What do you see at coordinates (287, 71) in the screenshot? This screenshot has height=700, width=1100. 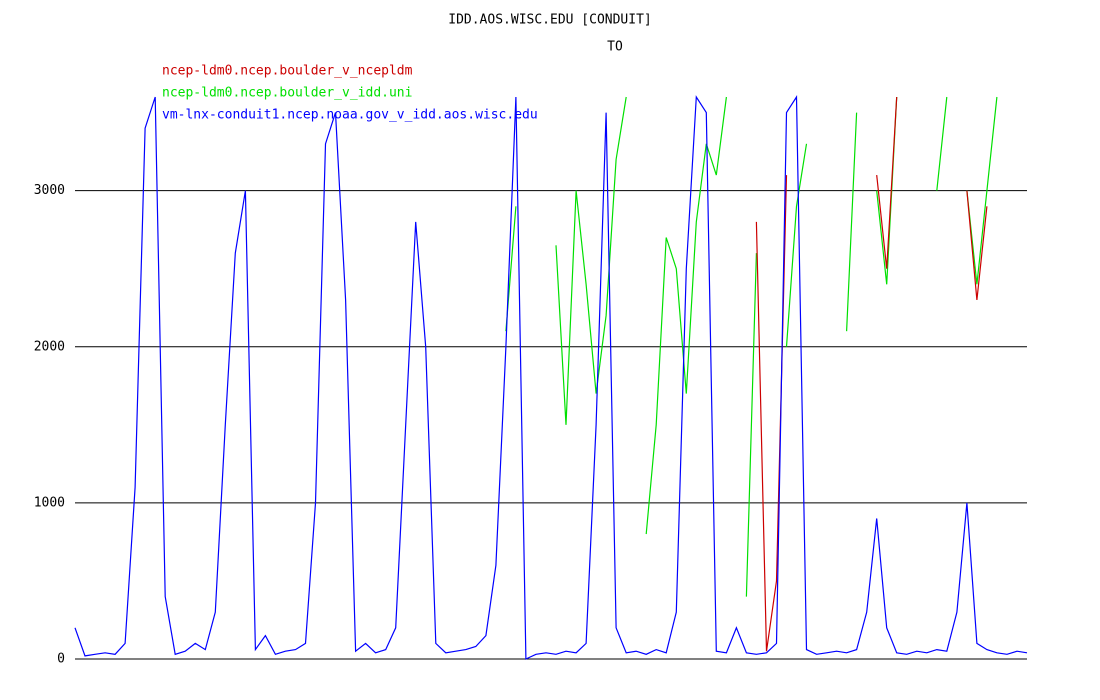 I see `legend-entry: ncep-ldm0.ncep.boulder_v_ncepldm` at bounding box center [287, 71].